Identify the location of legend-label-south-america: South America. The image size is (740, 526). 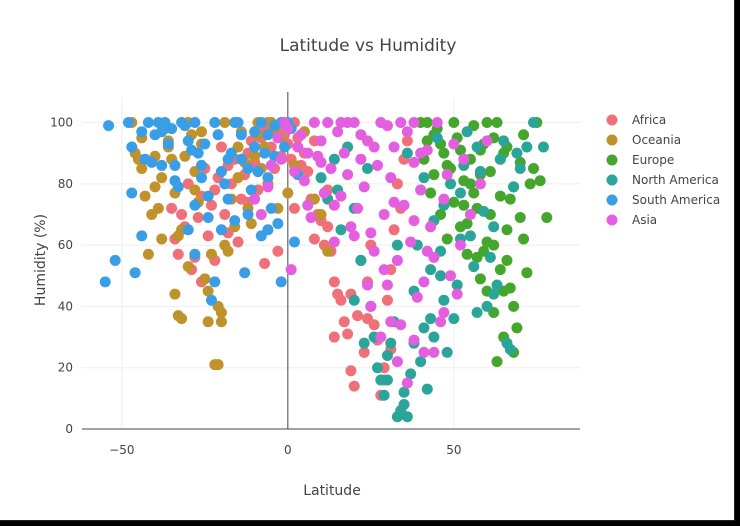
(676, 200).